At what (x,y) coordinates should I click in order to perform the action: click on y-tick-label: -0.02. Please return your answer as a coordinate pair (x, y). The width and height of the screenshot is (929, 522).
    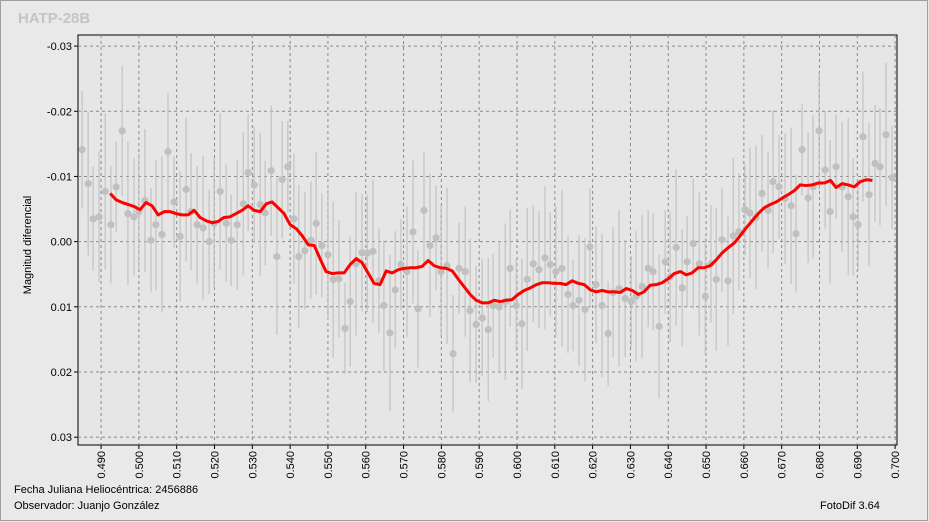
    Looking at the image, I should click on (59, 112).